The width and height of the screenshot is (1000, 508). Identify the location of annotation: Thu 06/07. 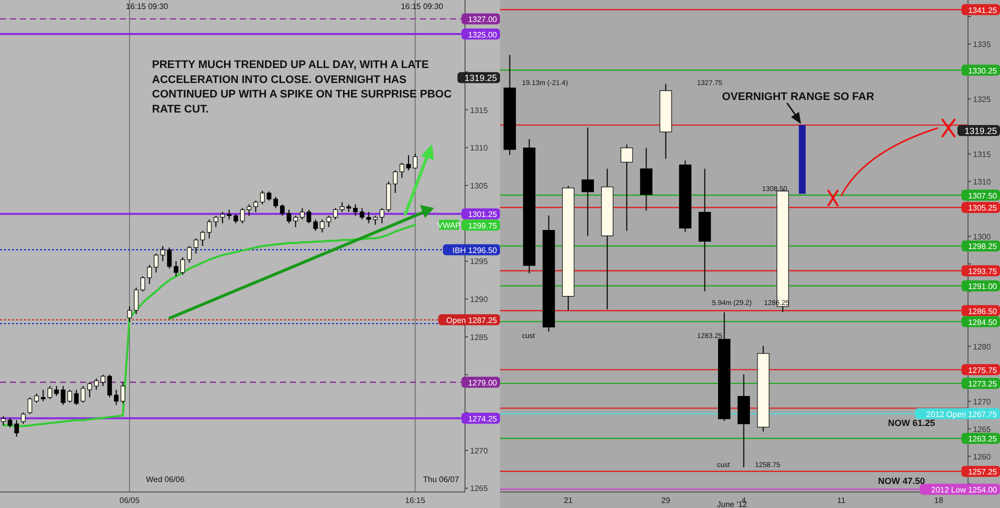
(441, 479).